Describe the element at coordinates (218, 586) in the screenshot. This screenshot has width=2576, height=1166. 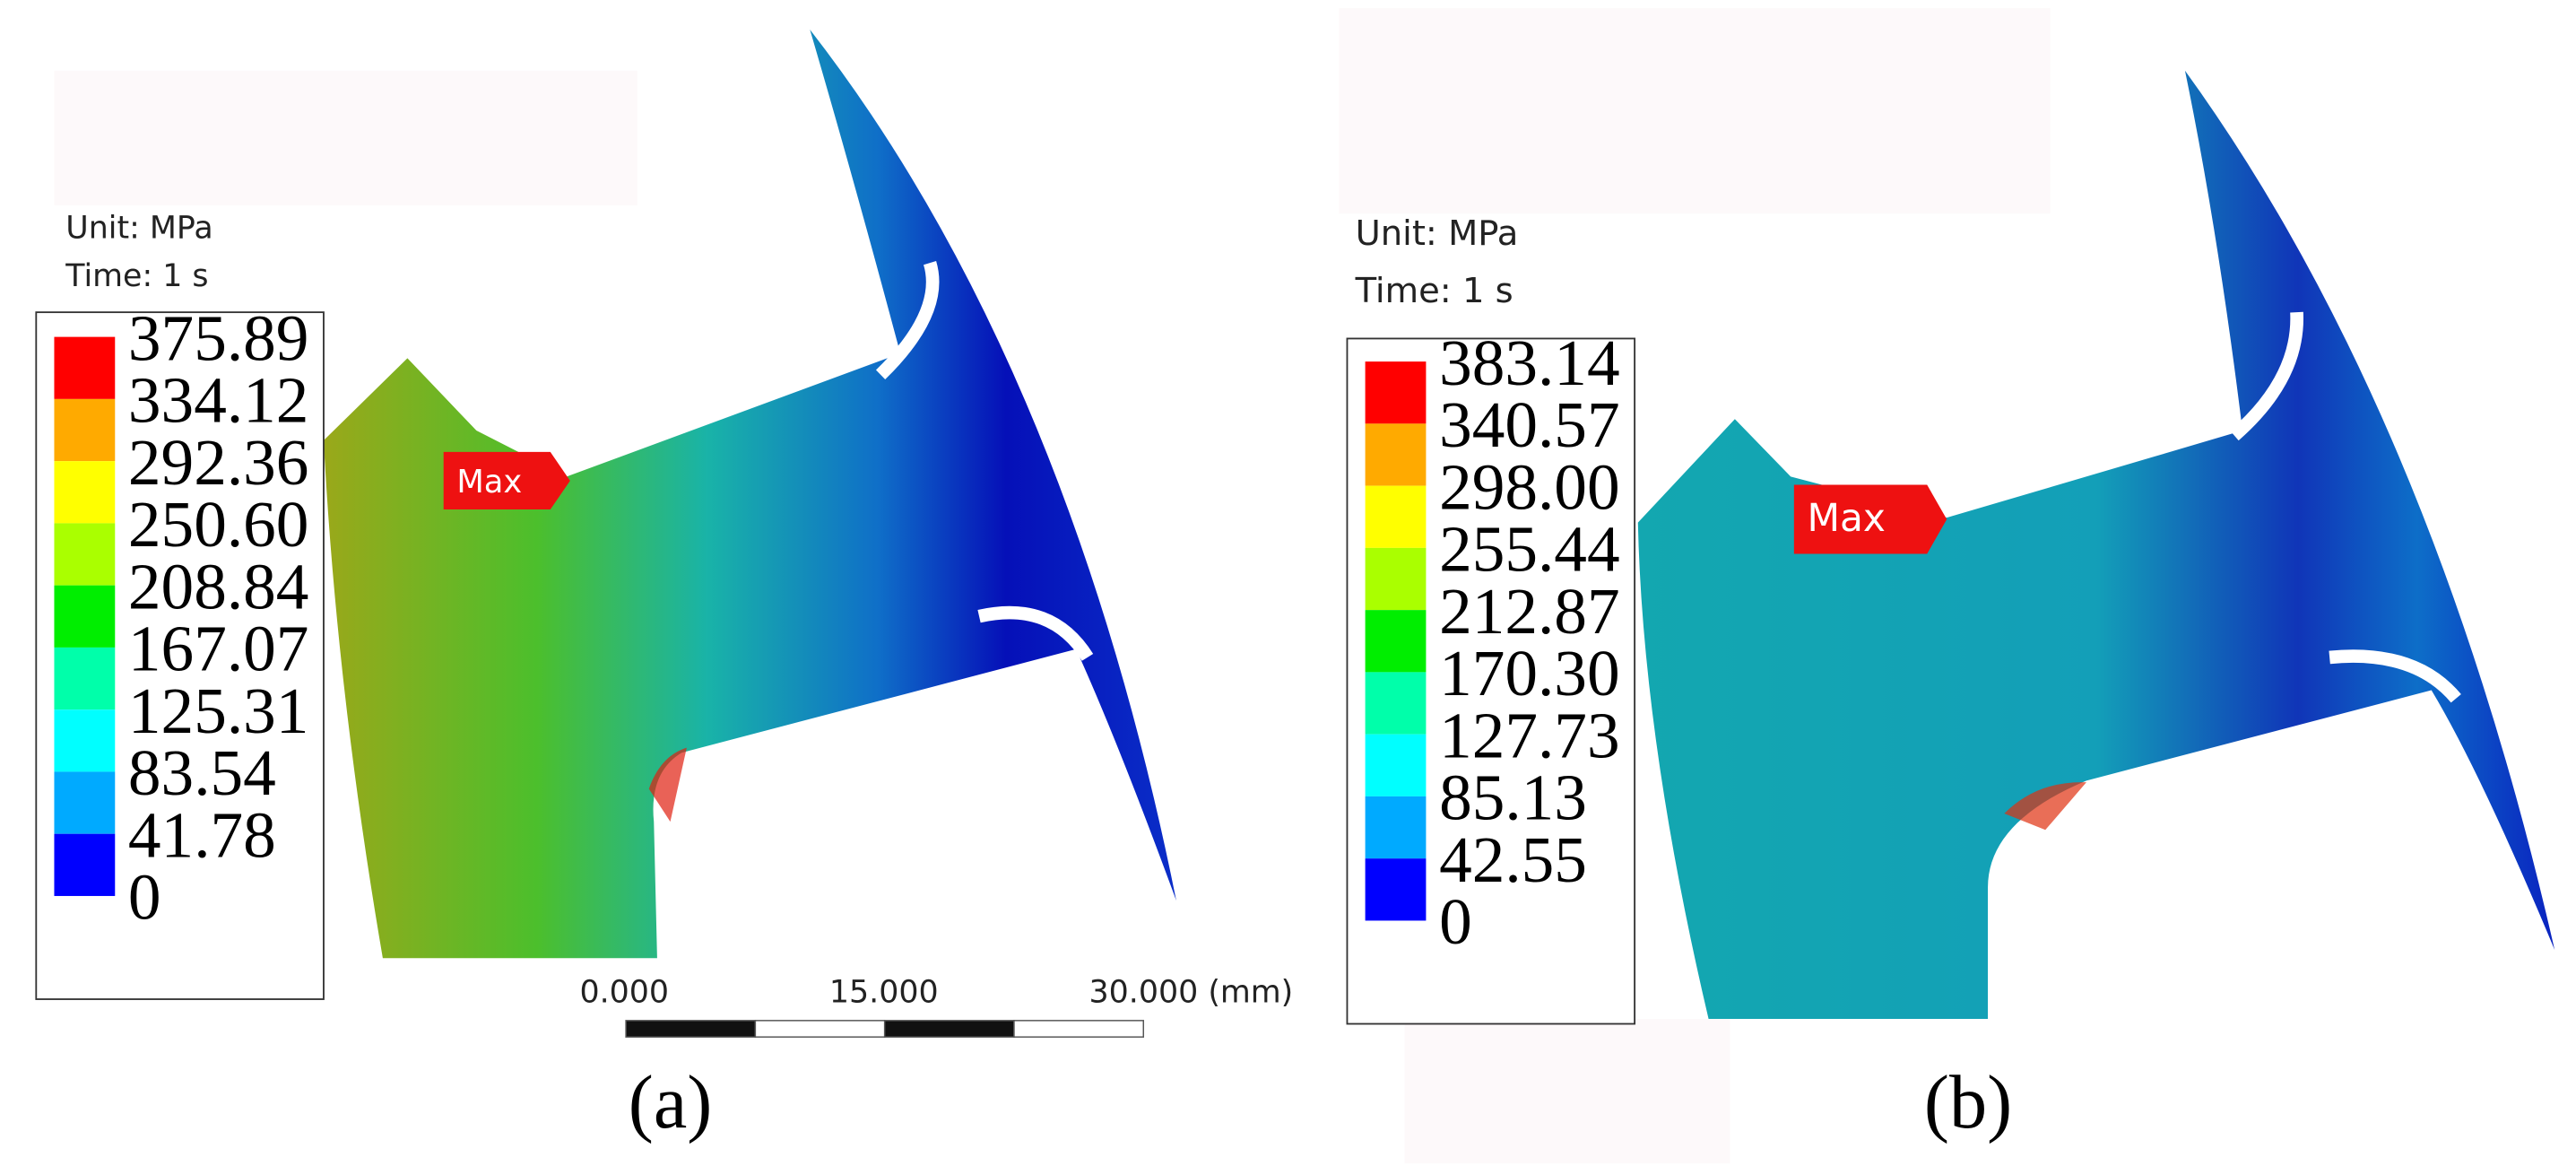
I see `legend-label: 208.84` at that location.